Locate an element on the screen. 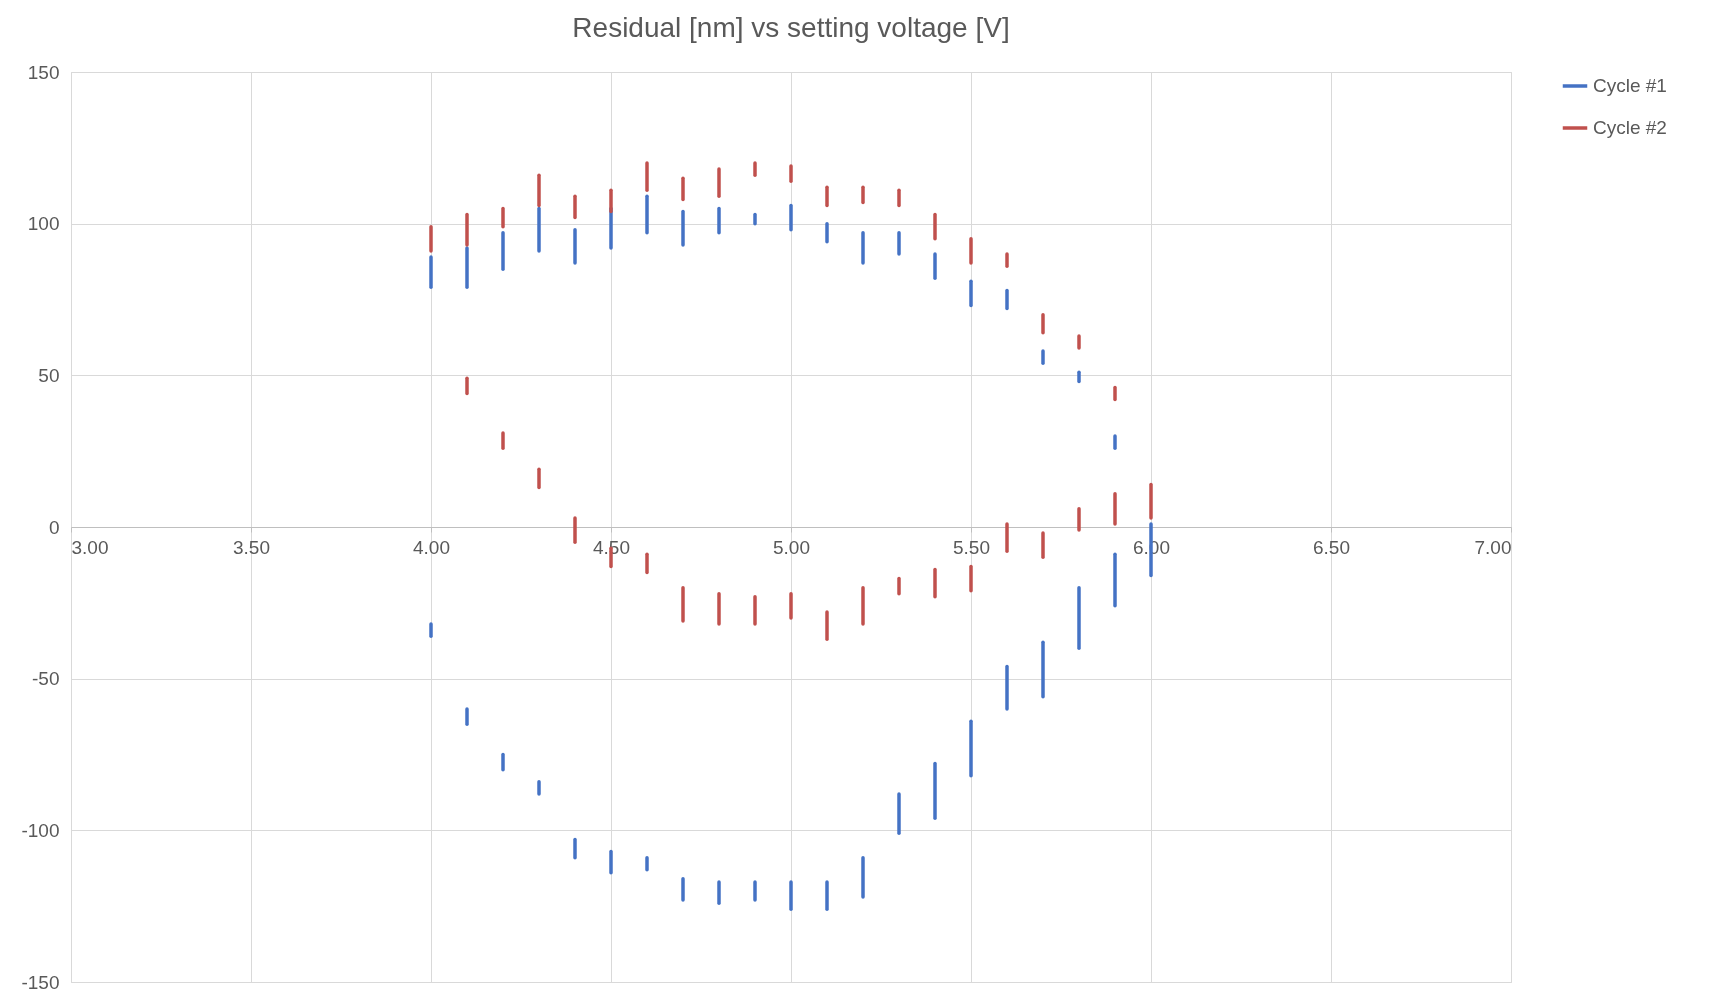 The image size is (1725, 1004). y-tick-label: 150 is located at coordinates (43, 72).